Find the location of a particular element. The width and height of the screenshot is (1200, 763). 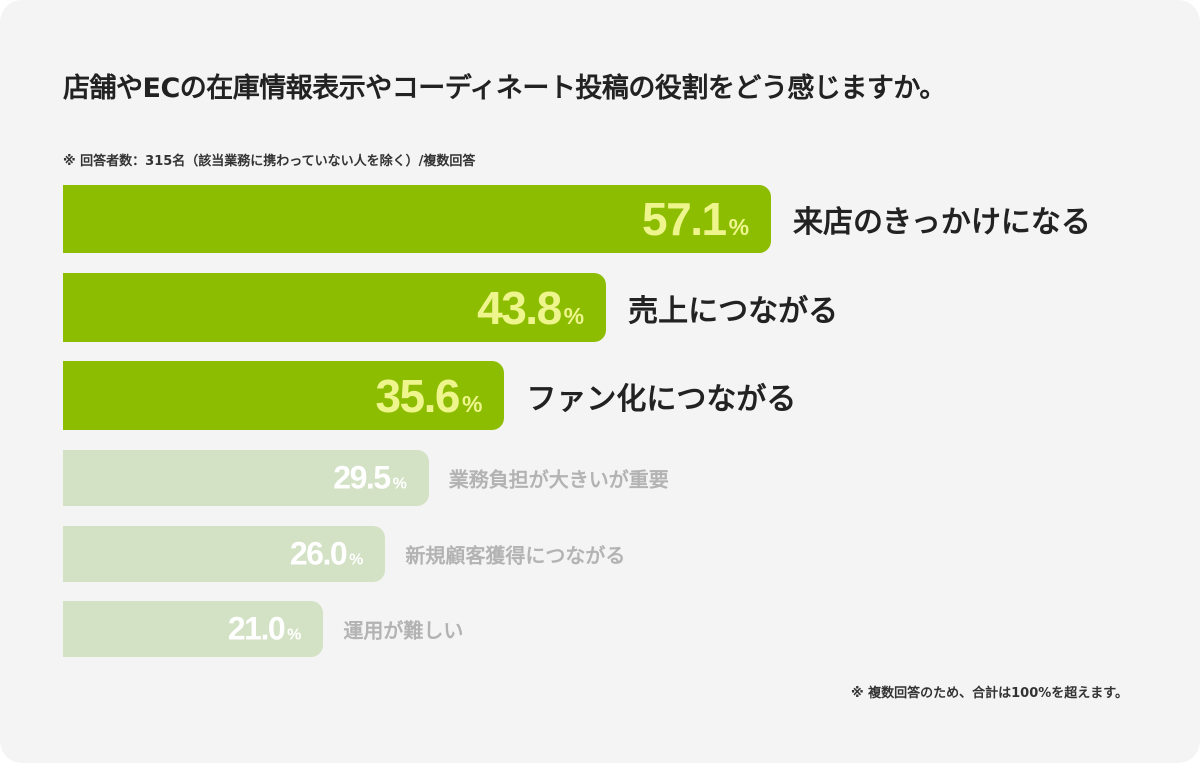

value-label: 29.5% is located at coordinates (370, 478).